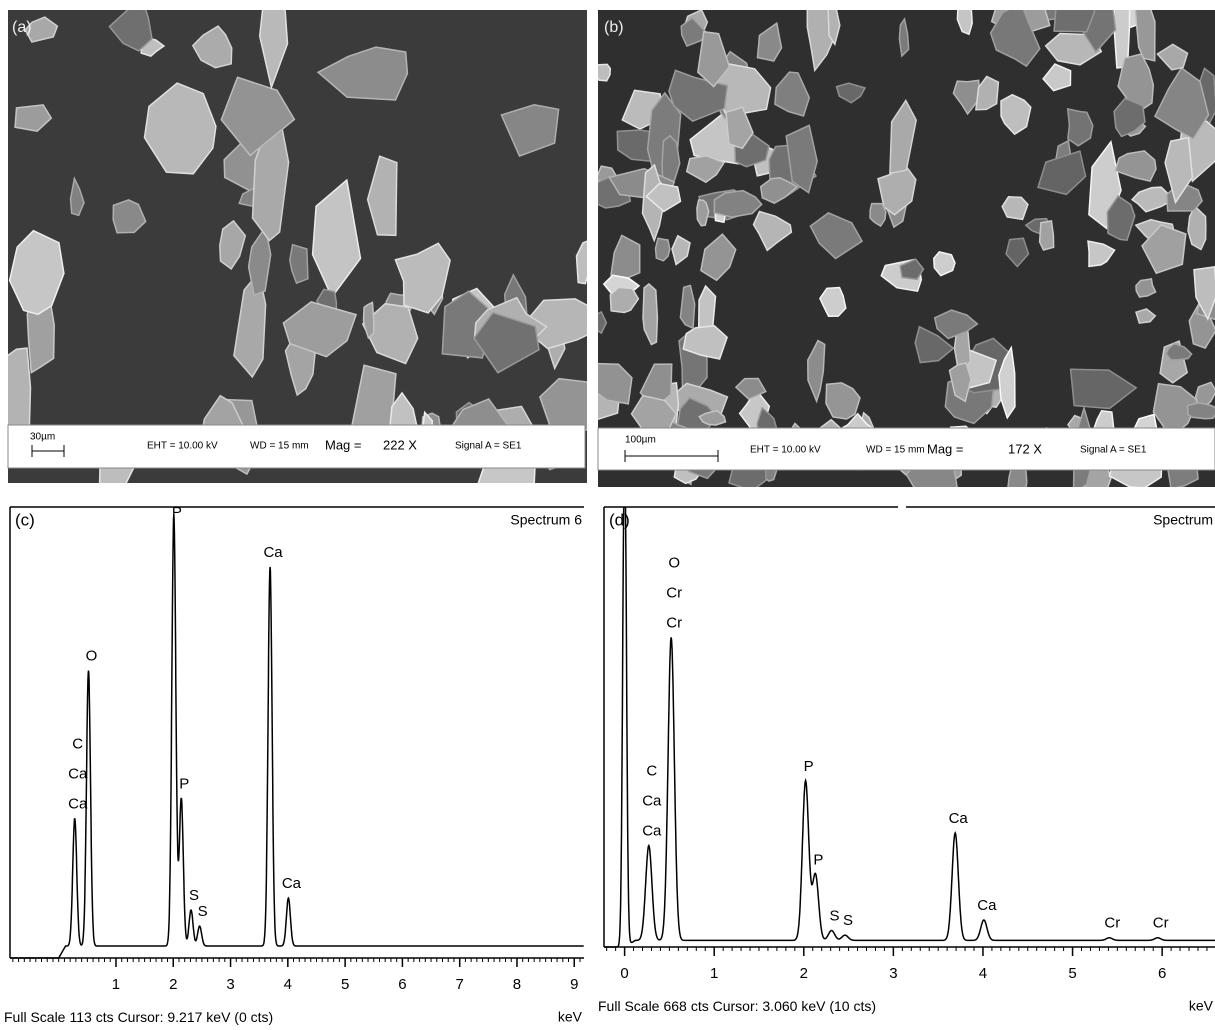  What do you see at coordinates (893, 973) in the screenshot?
I see `x-tick-label: 3` at bounding box center [893, 973].